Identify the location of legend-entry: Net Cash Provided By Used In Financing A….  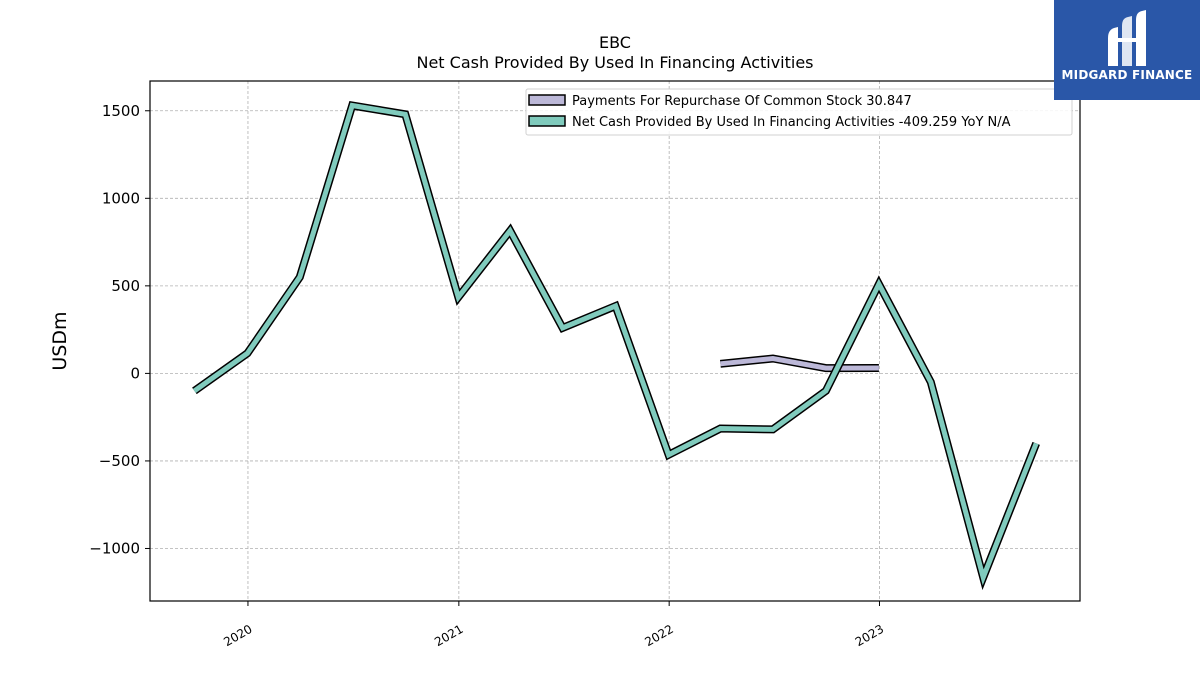
(791, 122).